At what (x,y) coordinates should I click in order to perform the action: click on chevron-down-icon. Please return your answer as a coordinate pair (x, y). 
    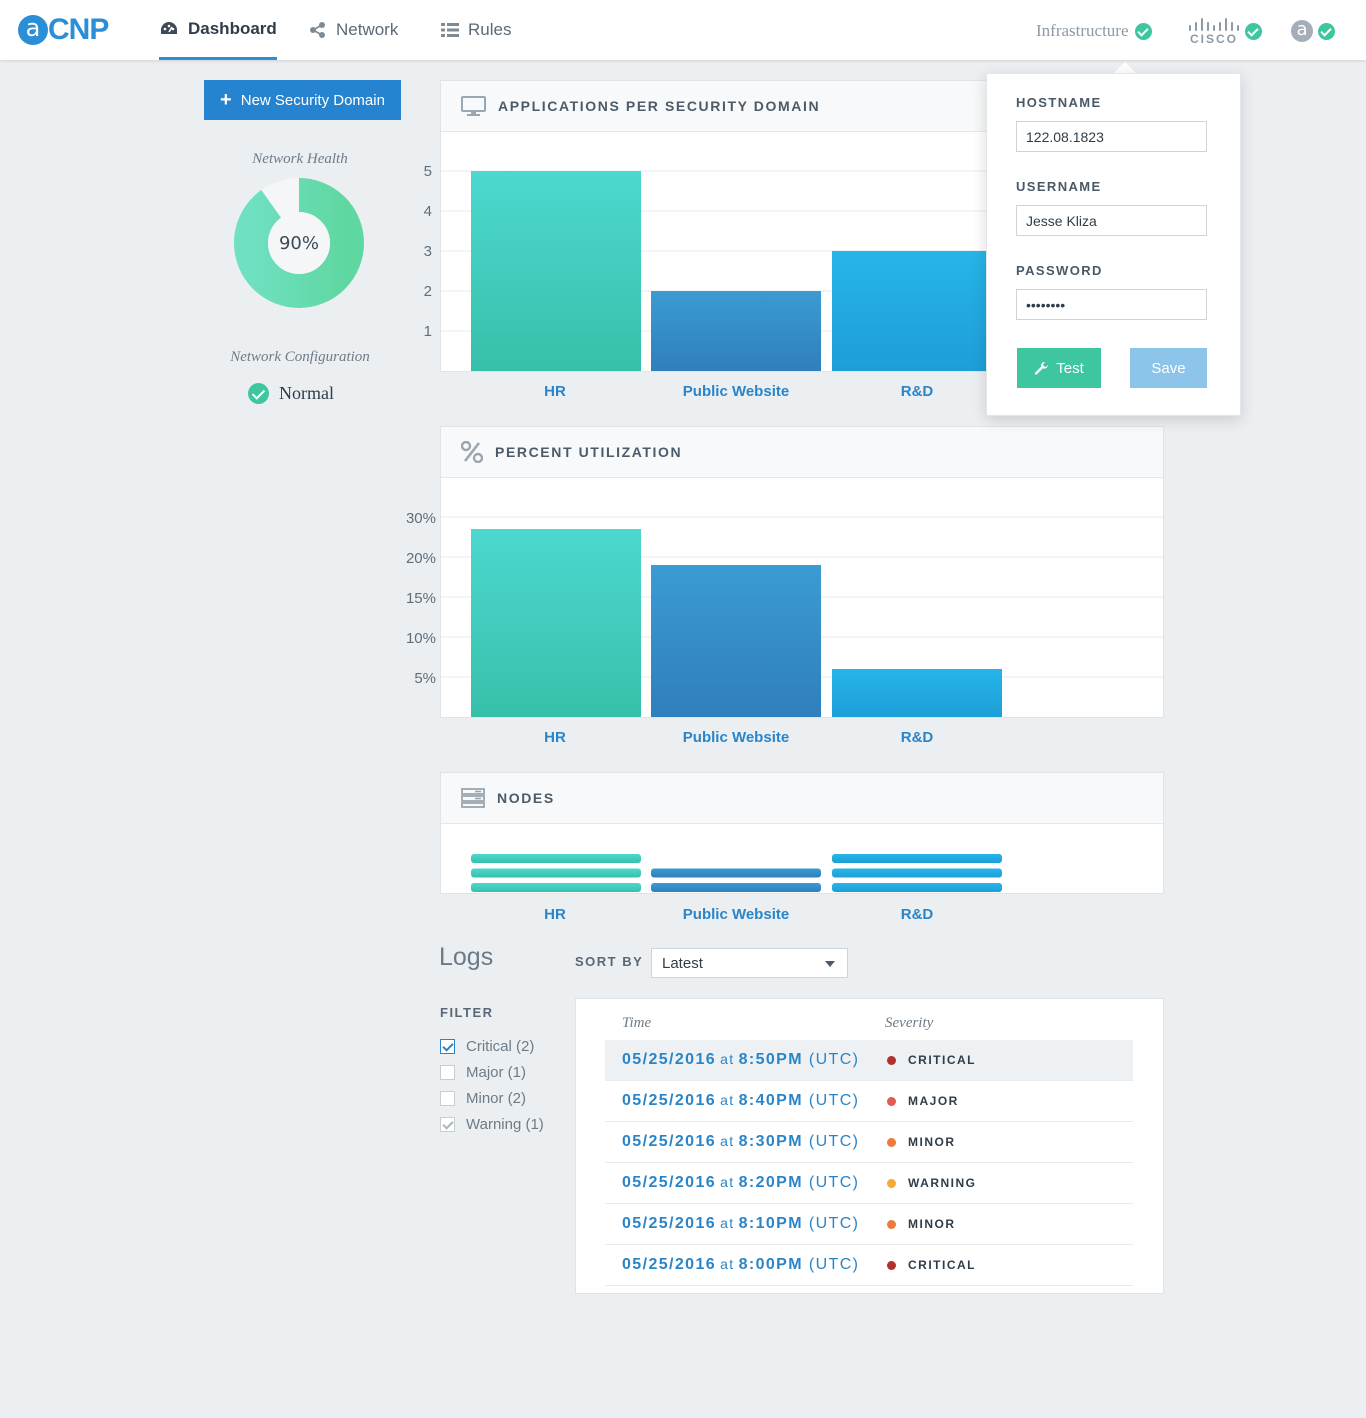
    Looking at the image, I should click on (830, 964).